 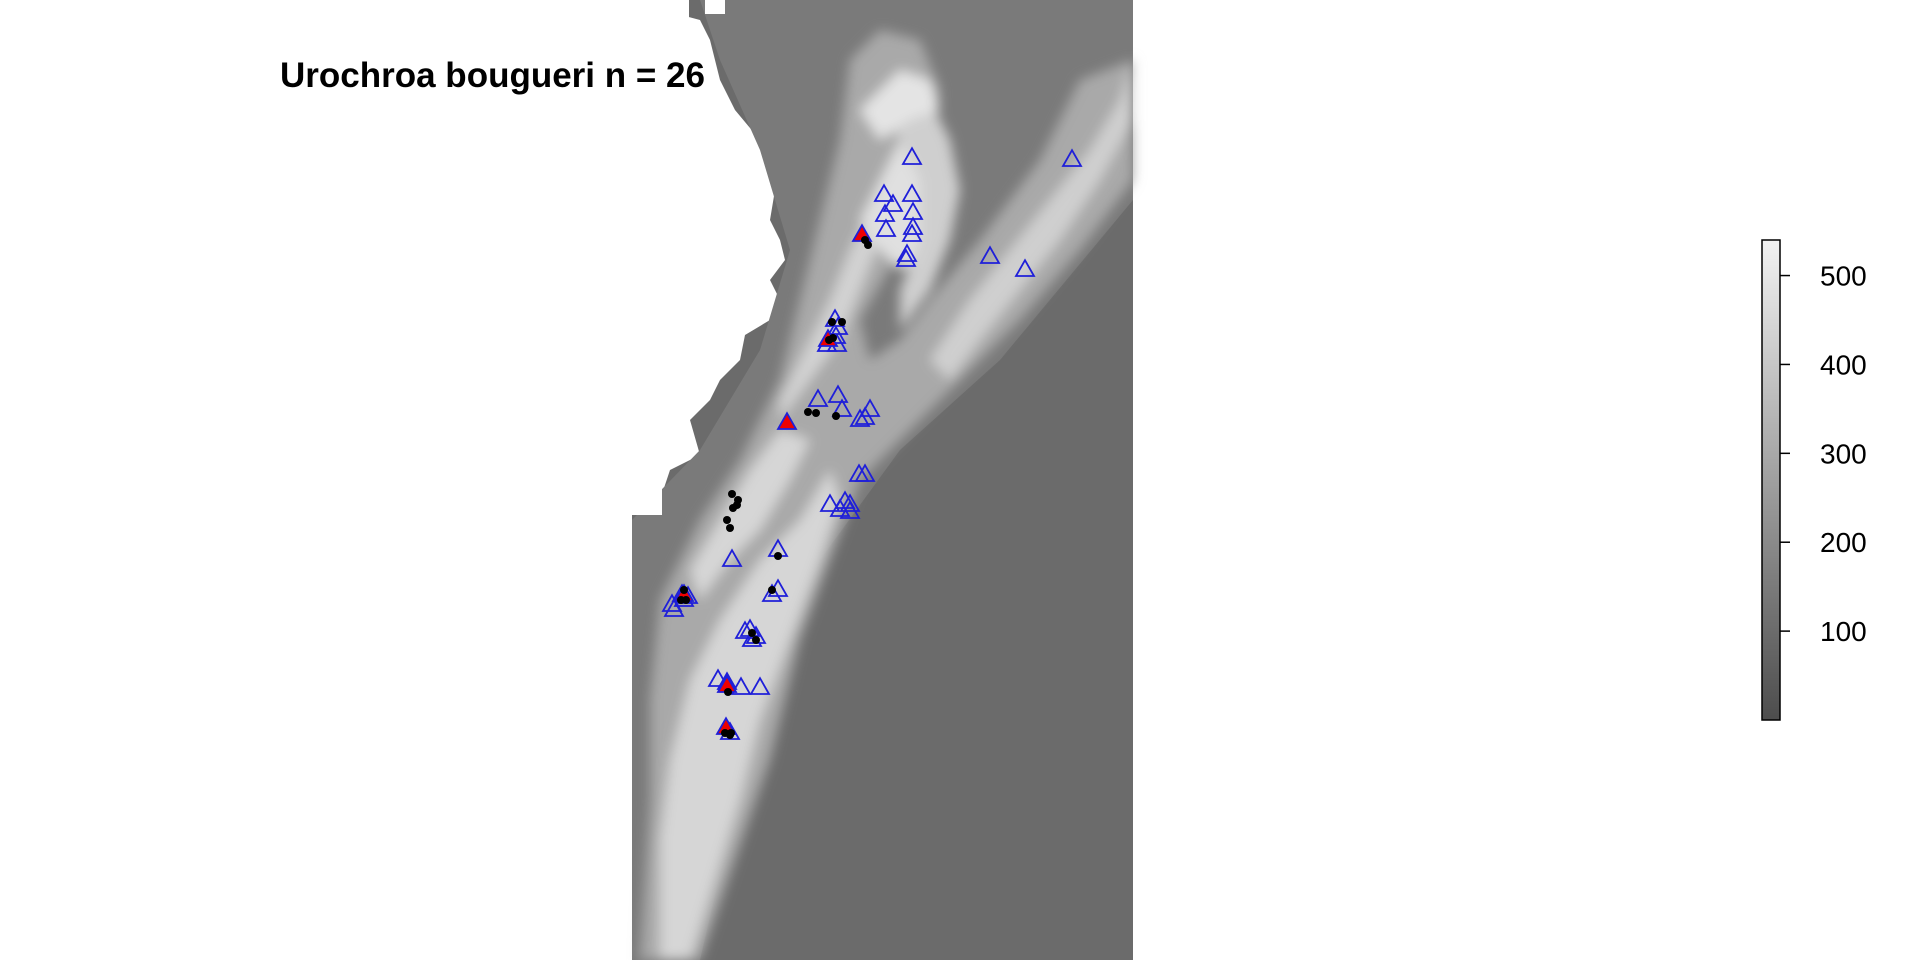 I want to click on map-title: Urochroa bougueri n = 26, so click(x=492, y=75).